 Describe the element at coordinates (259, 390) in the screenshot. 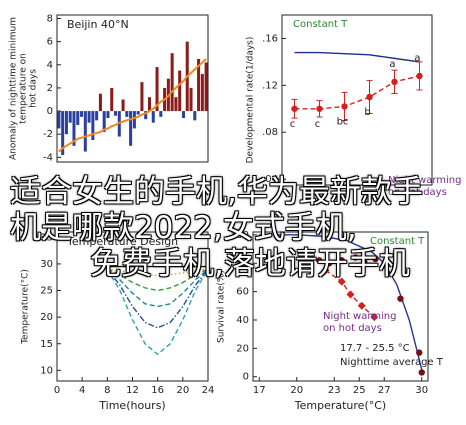

I see `x-tick-label: 17` at that location.